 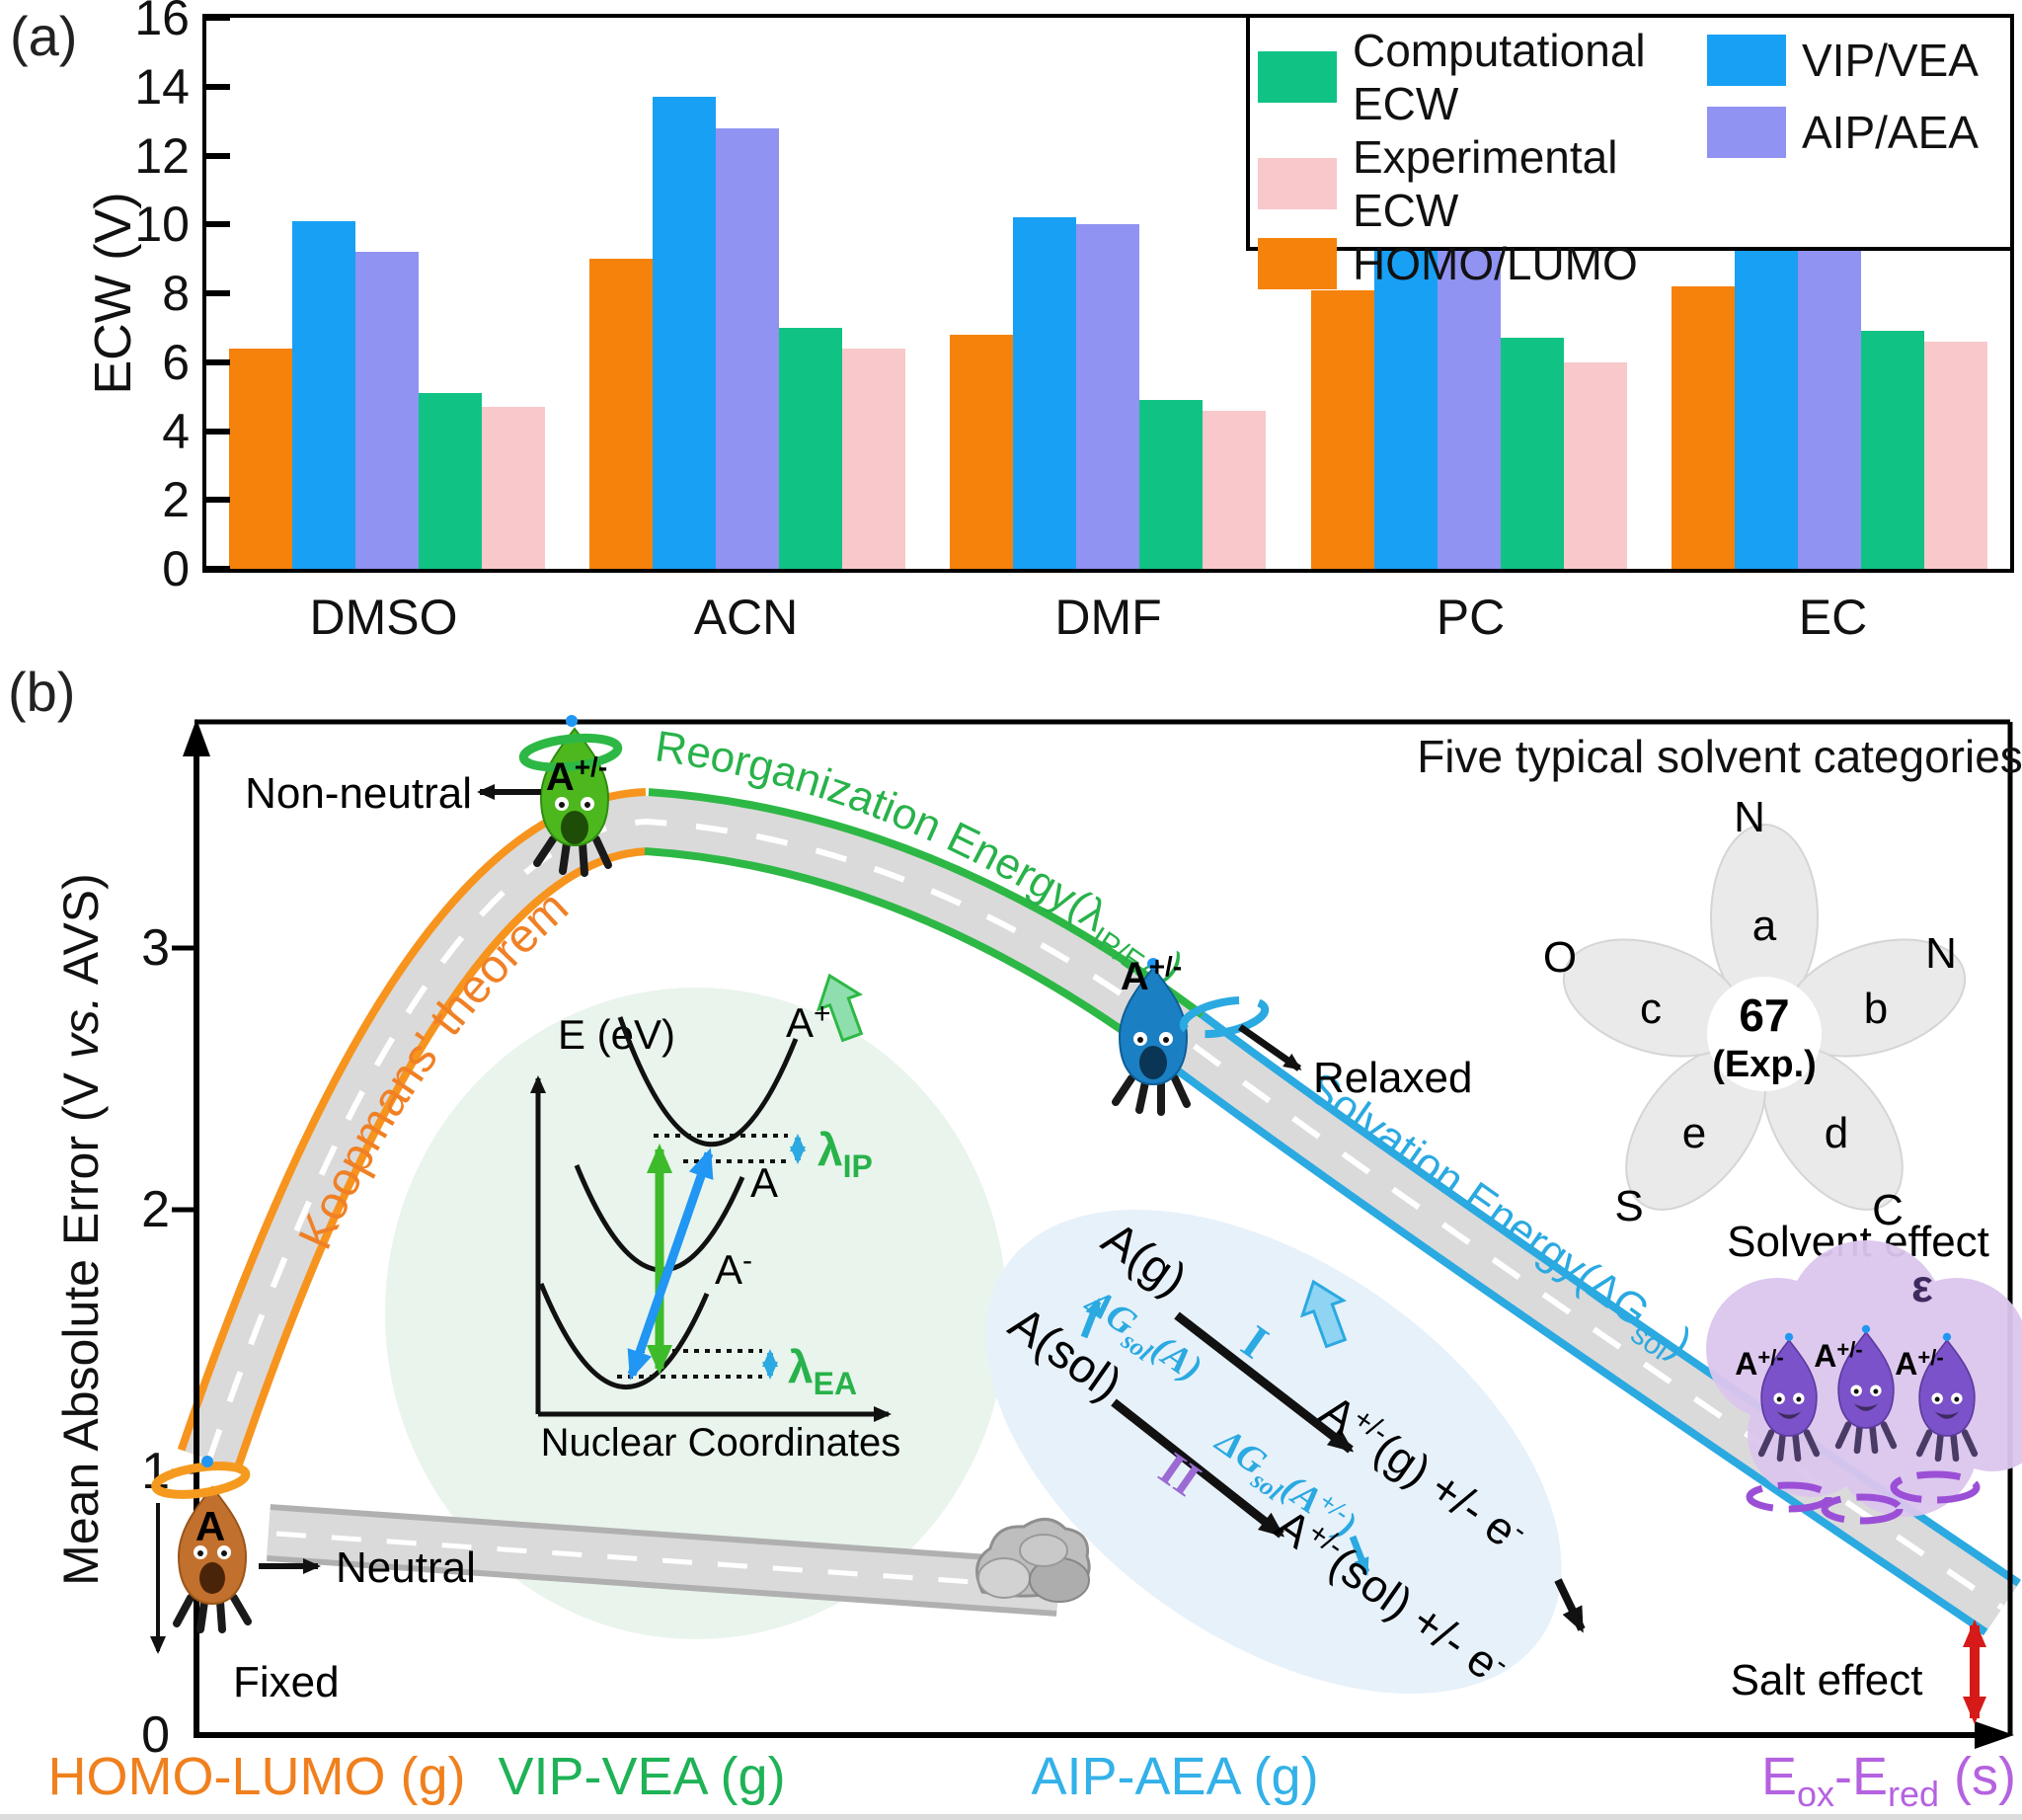 What do you see at coordinates (1045, 393) in the screenshot?
I see `bar-vip-vea-DMF` at bounding box center [1045, 393].